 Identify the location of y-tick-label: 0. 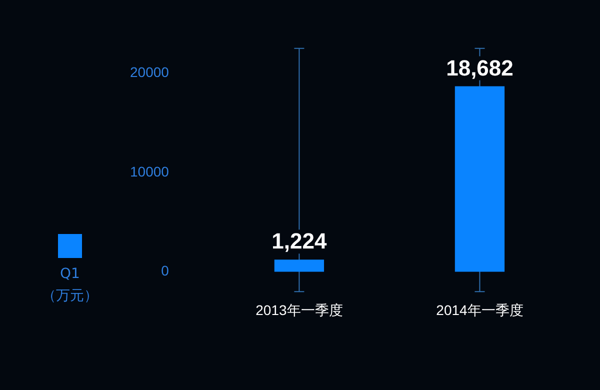
(165, 270).